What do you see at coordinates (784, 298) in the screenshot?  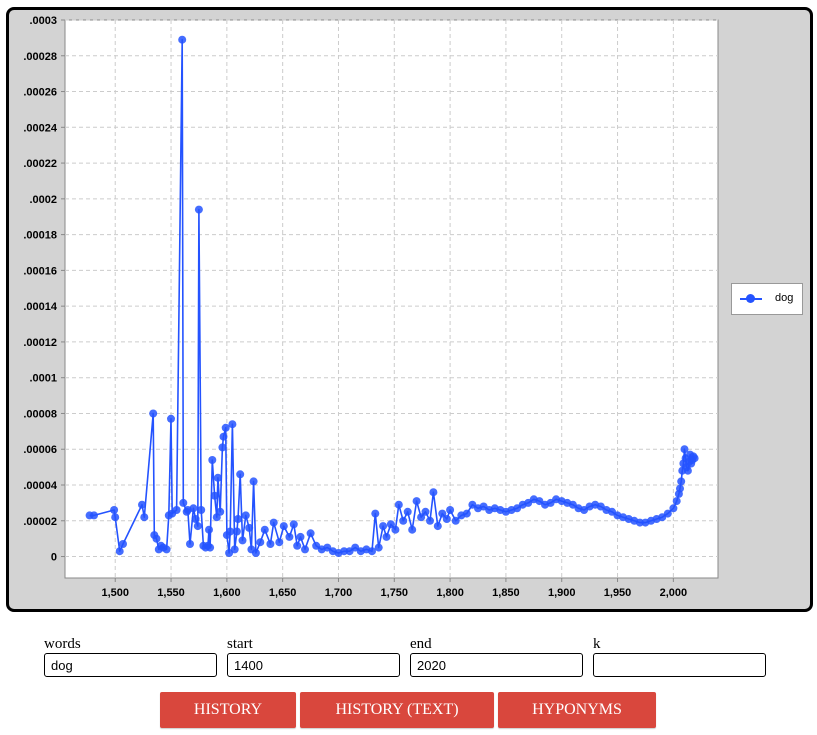 I see `legend-label-dog: dog` at bounding box center [784, 298].